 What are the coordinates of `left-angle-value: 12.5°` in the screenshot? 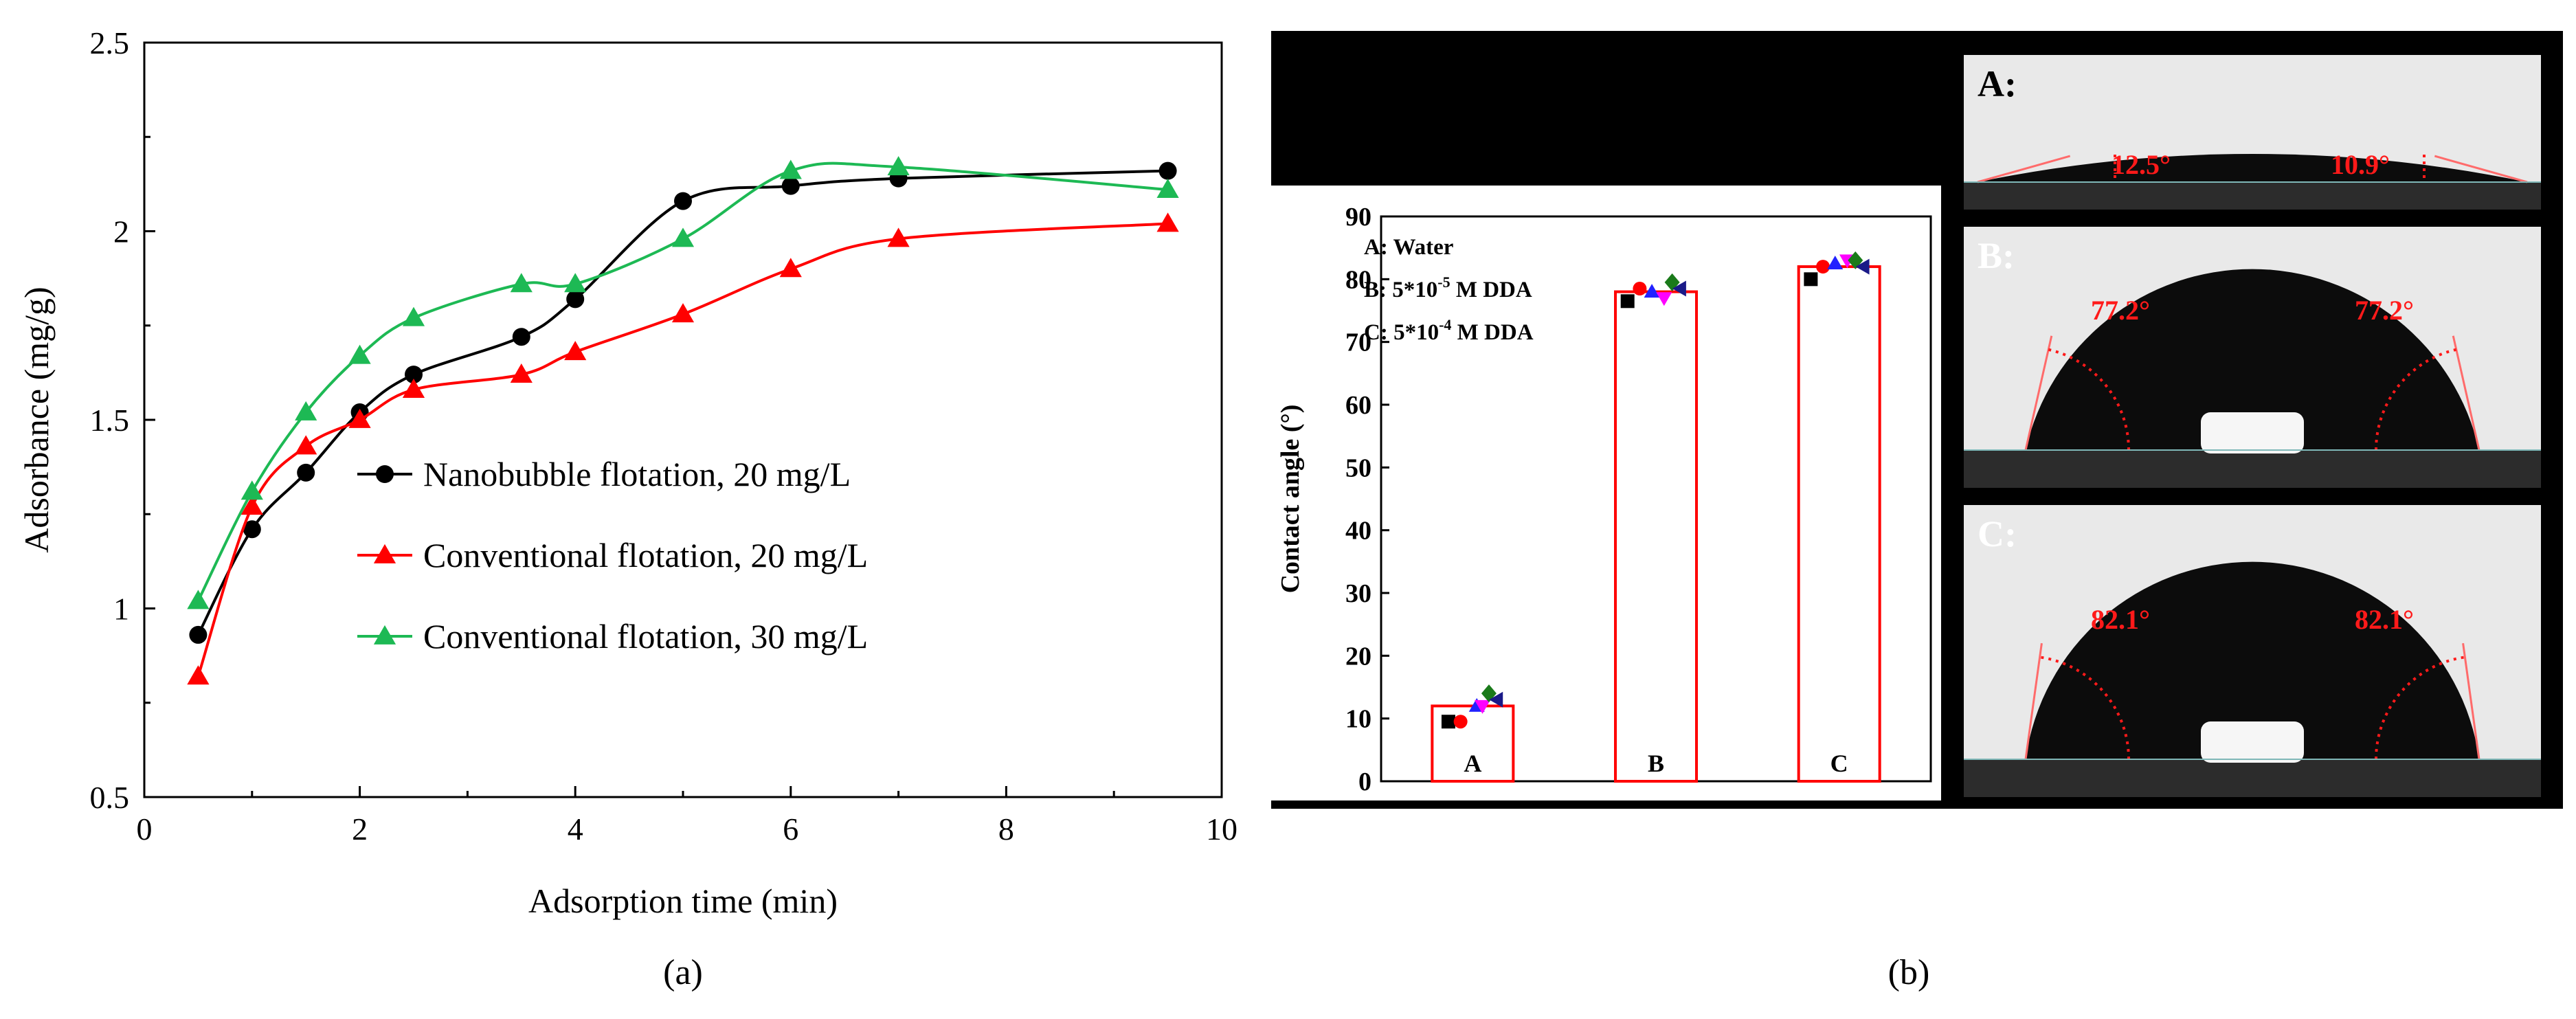 It's located at (2141, 164).